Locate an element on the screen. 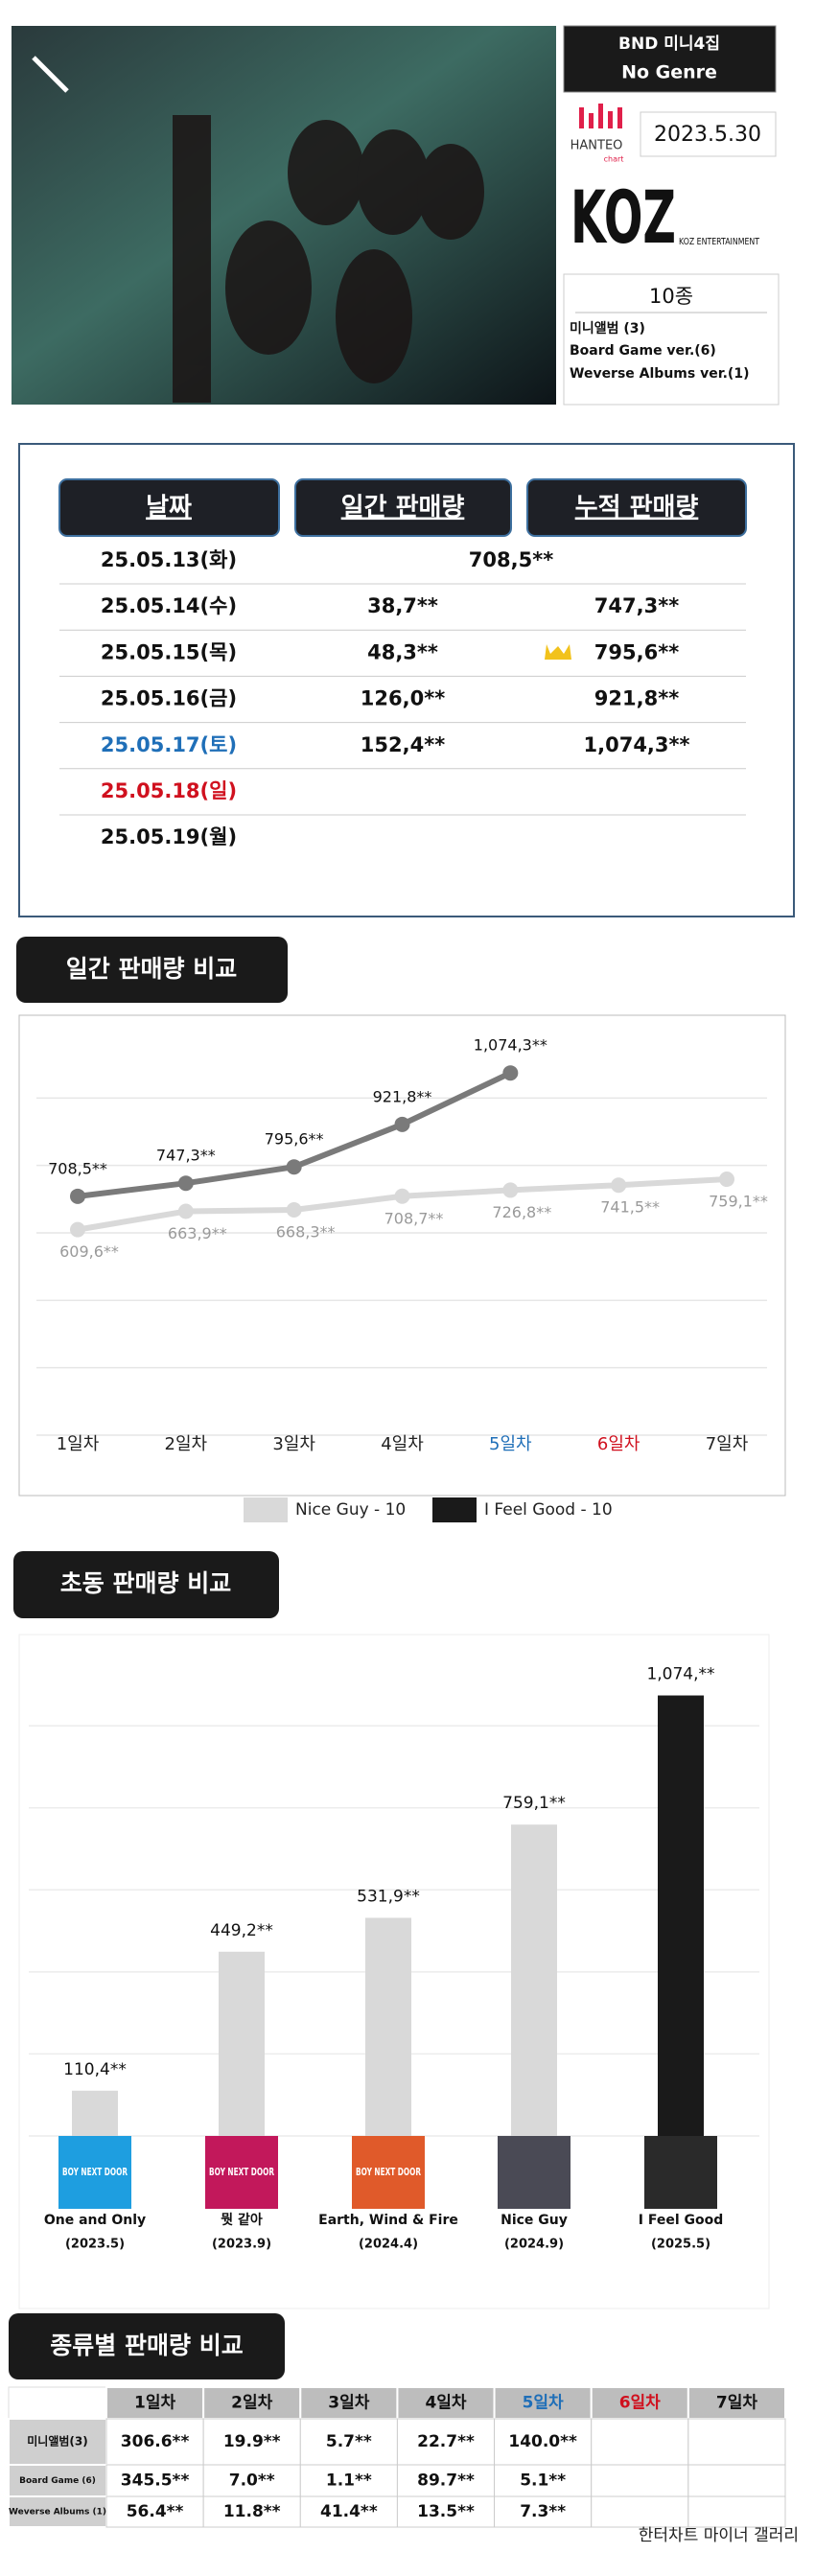 Image resolution: width=815 pixels, height=2576 pixels. photo-figures is located at coordinates (328, 259).